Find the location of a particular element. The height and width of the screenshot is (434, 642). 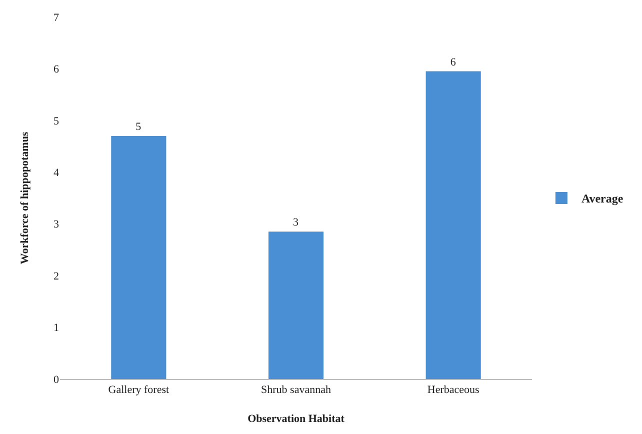

y-tick-label: 0 is located at coordinates (57, 380).